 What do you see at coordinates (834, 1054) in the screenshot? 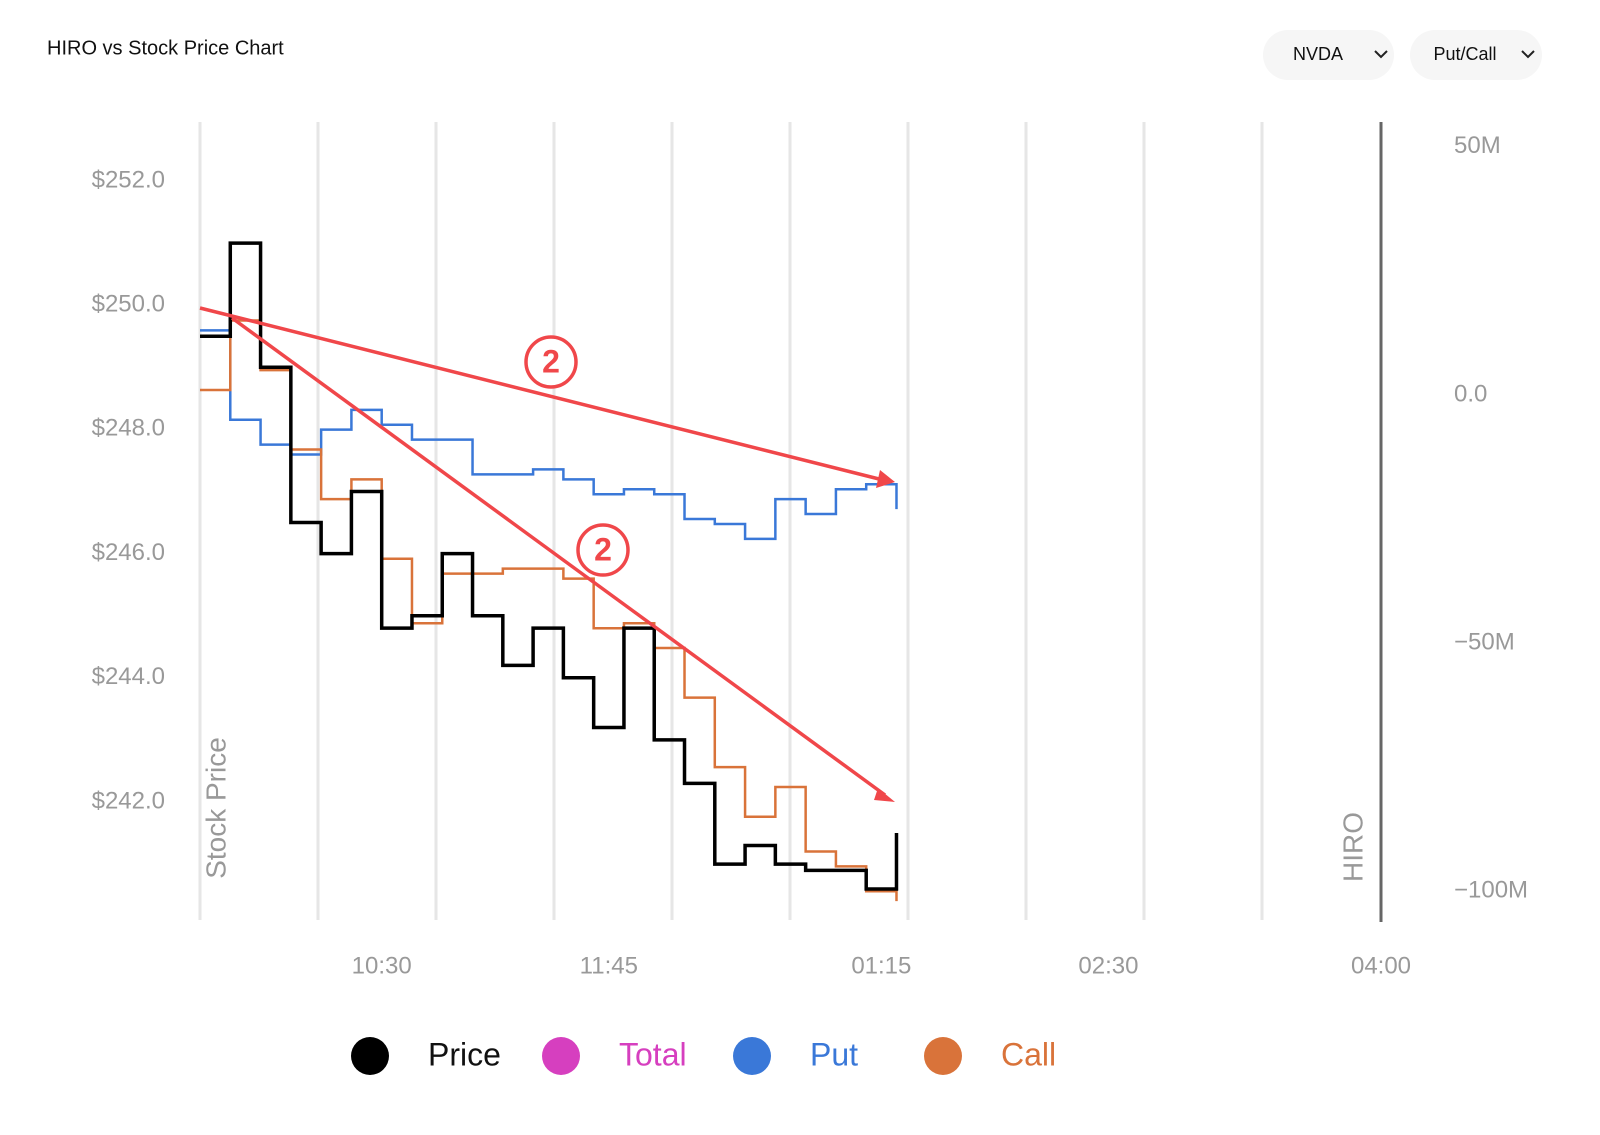
I see `legend-label: Put` at bounding box center [834, 1054].